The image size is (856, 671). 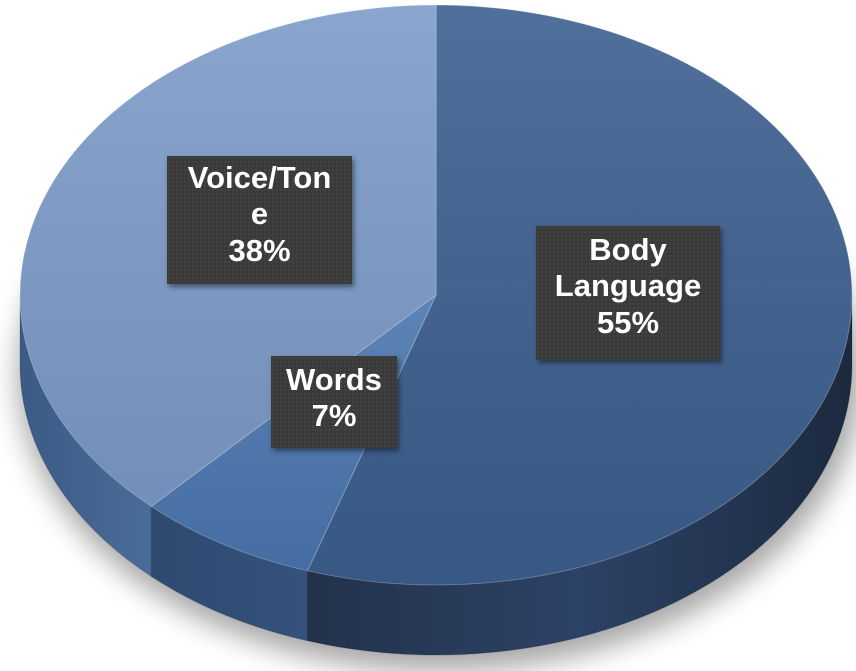 What do you see at coordinates (259, 177) in the screenshot?
I see `label-voice-tone-line1: Voice/Ton` at bounding box center [259, 177].